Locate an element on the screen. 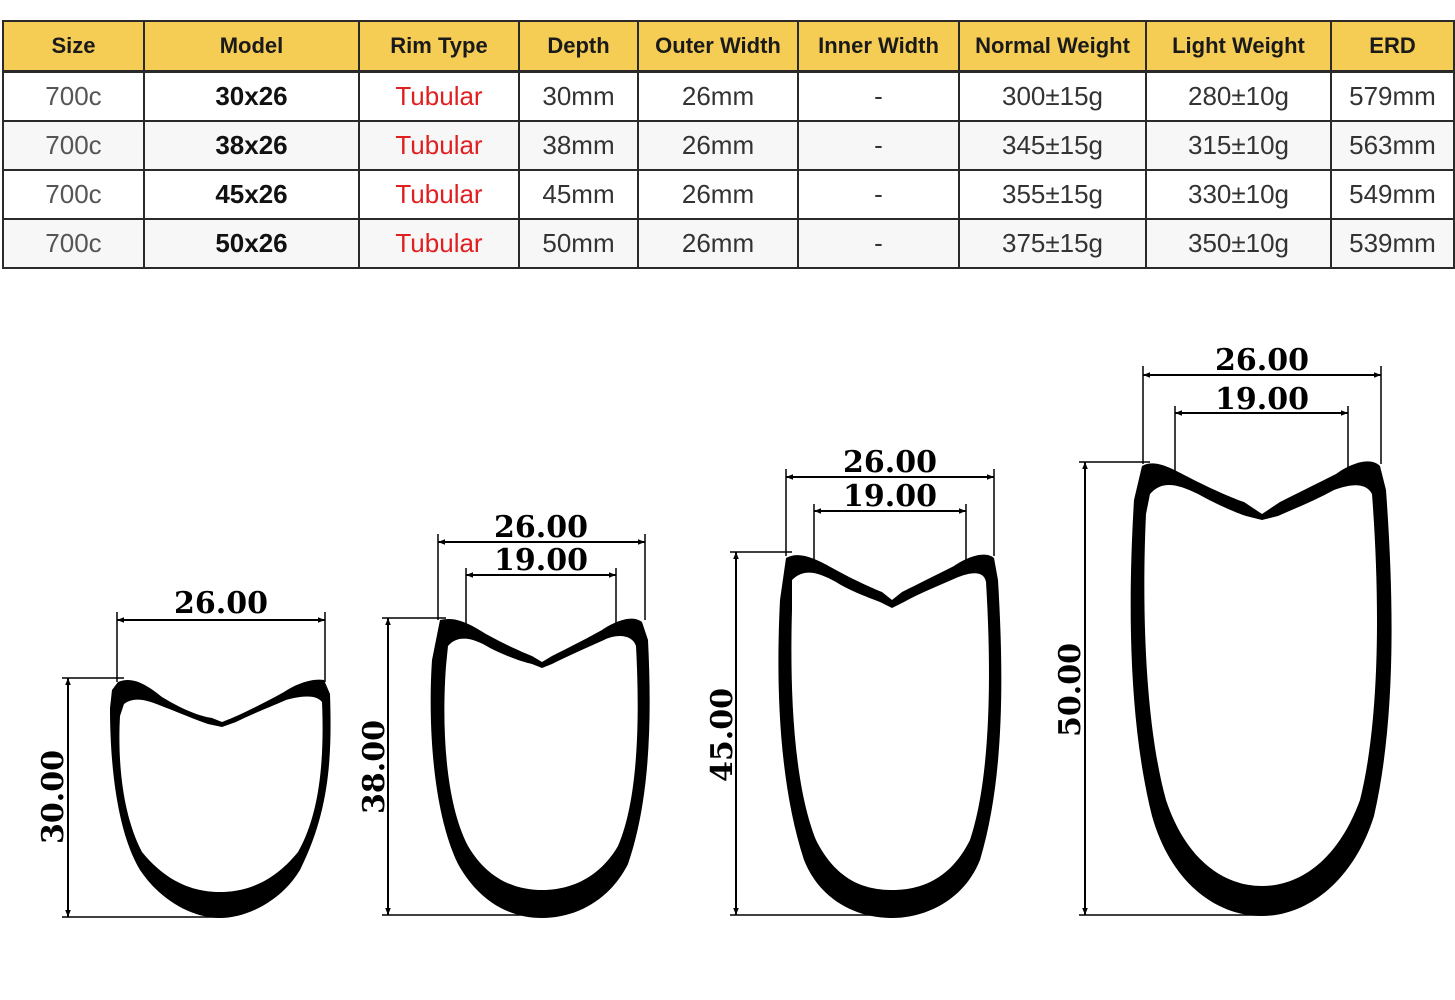 This screenshot has width=1455, height=1000. rim-profile-45: 26.00 19.00 45.00 is located at coordinates (853, 681).